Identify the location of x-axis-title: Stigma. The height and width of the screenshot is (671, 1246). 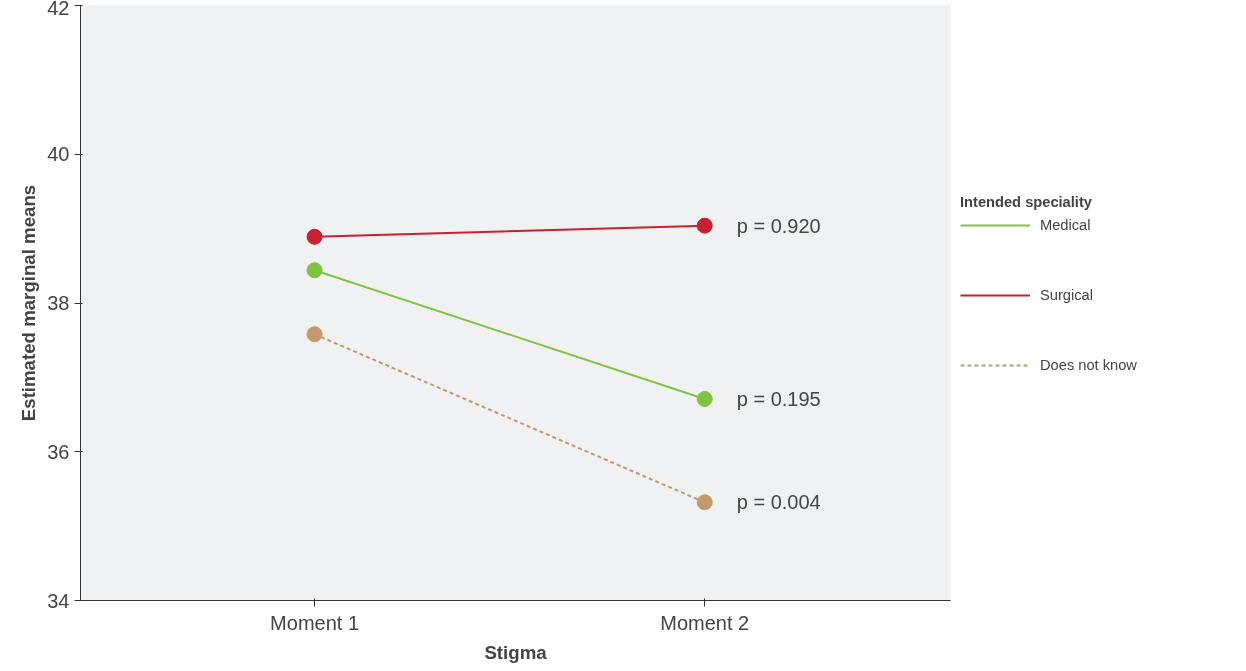
(516, 652).